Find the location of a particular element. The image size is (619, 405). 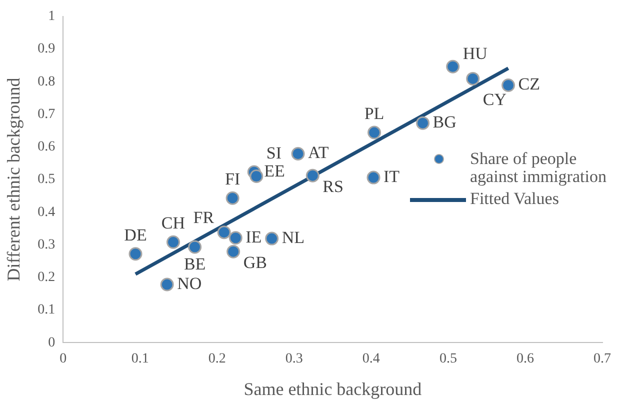

legend-label: Fitted Values is located at coordinates (514, 198).